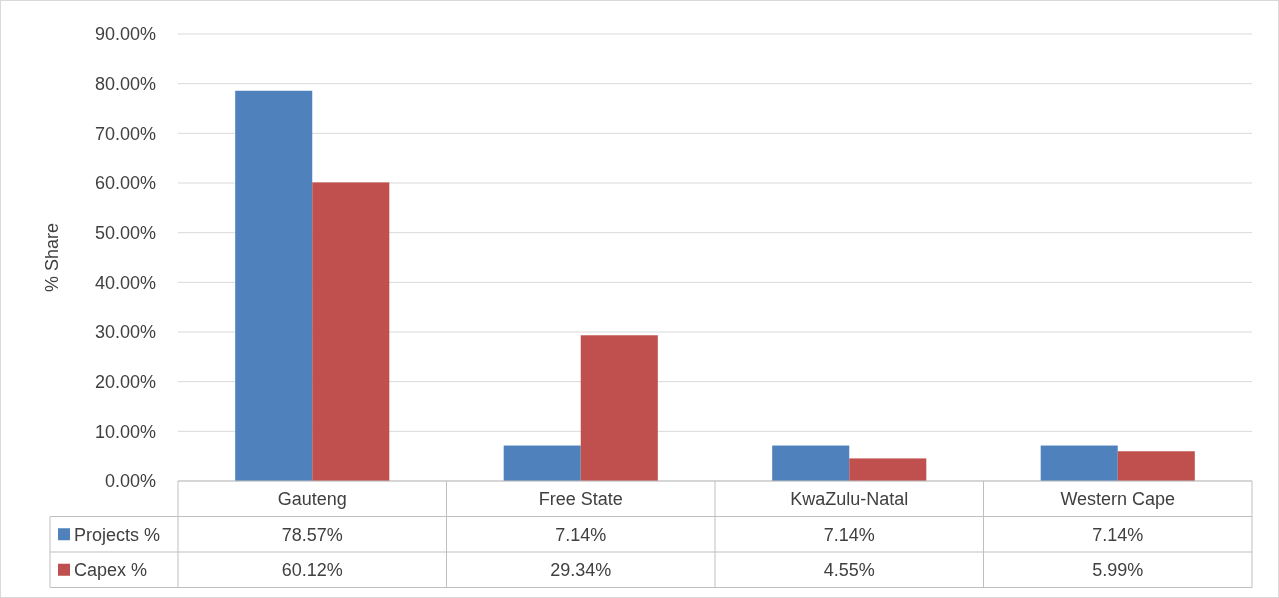  What do you see at coordinates (125, 282) in the screenshot?
I see `y-tick-label: 40.00%` at bounding box center [125, 282].